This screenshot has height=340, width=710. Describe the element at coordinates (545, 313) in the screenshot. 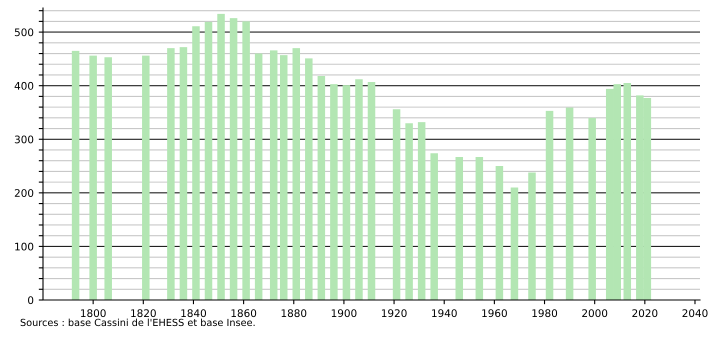

I see `x-tick-label: 1980` at that location.